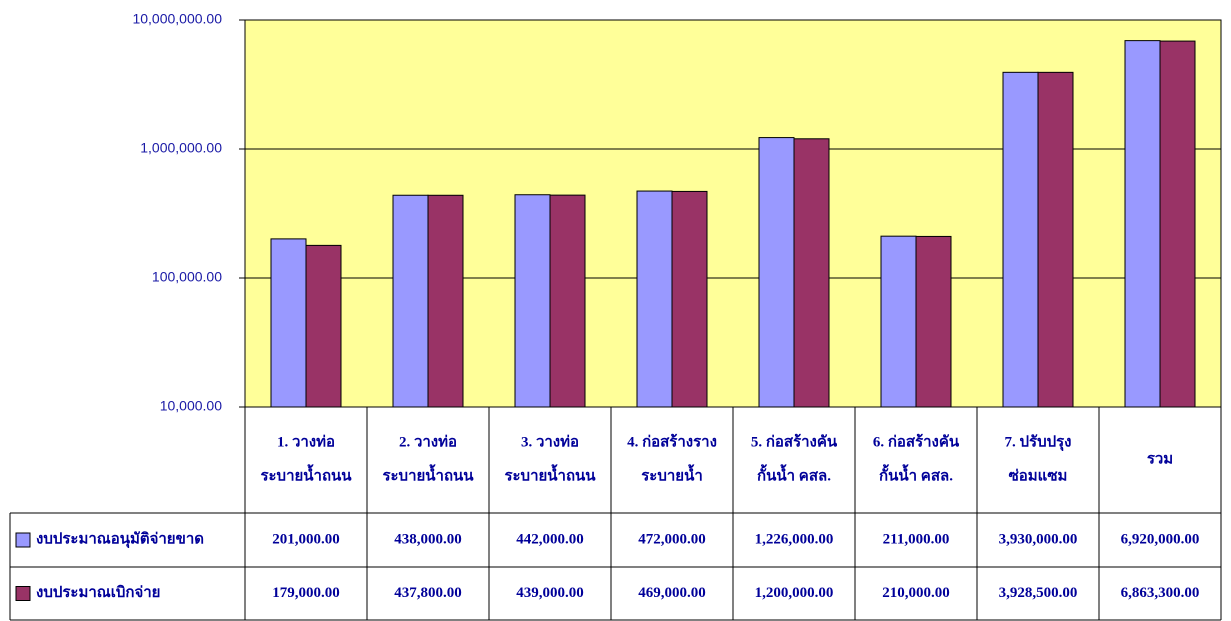 This screenshot has width=1231, height=621. Describe the element at coordinates (794, 441) in the screenshot. I see `category-label: 5. ก่อสร้างคัน` at that location.